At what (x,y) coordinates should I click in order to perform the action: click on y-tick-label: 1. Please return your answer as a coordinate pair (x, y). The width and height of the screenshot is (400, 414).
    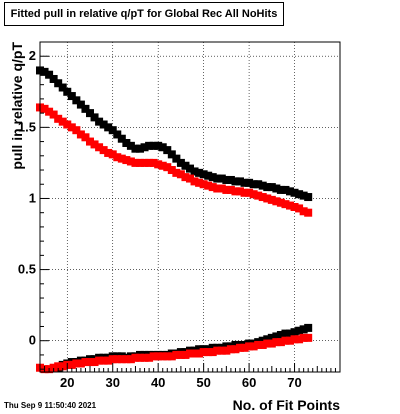
    Looking at the image, I should click on (32, 197).